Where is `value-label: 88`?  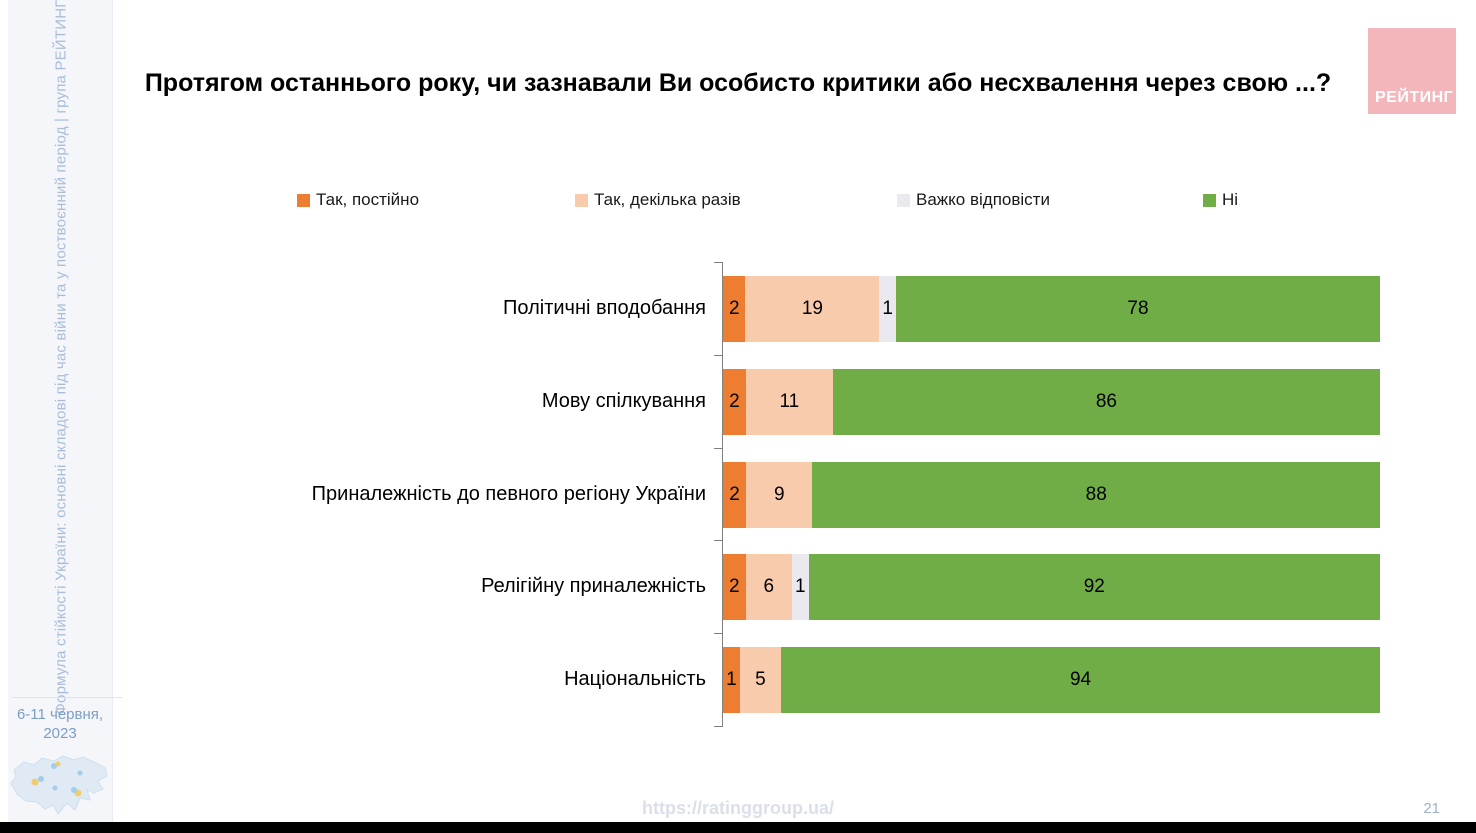
value-label: 88 is located at coordinates (1096, 494).